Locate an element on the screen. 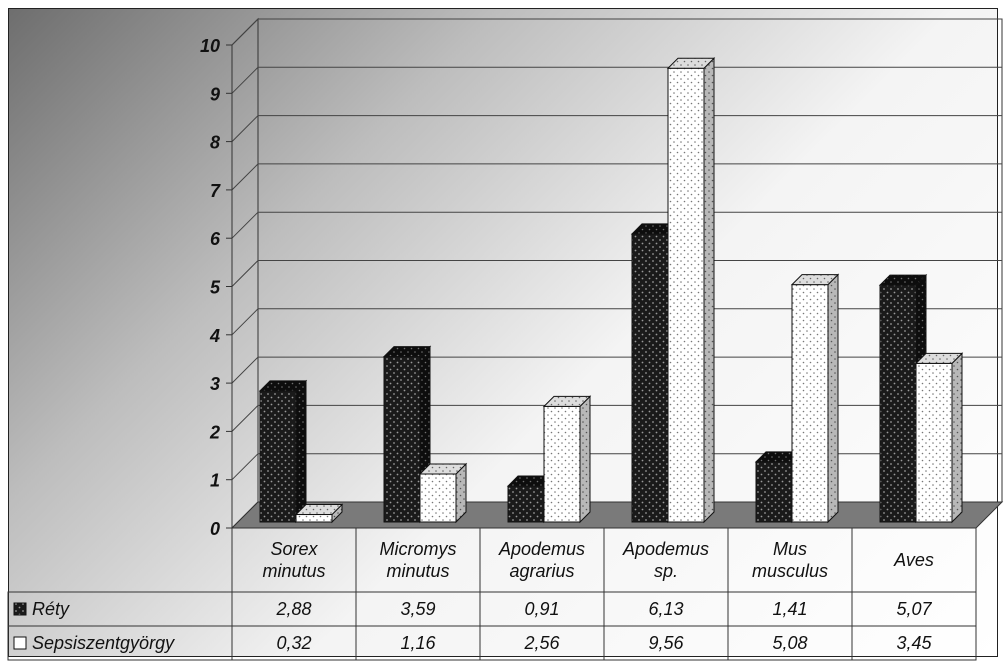  table-cell-value: 3,59 is located at coordinates (417, 609).